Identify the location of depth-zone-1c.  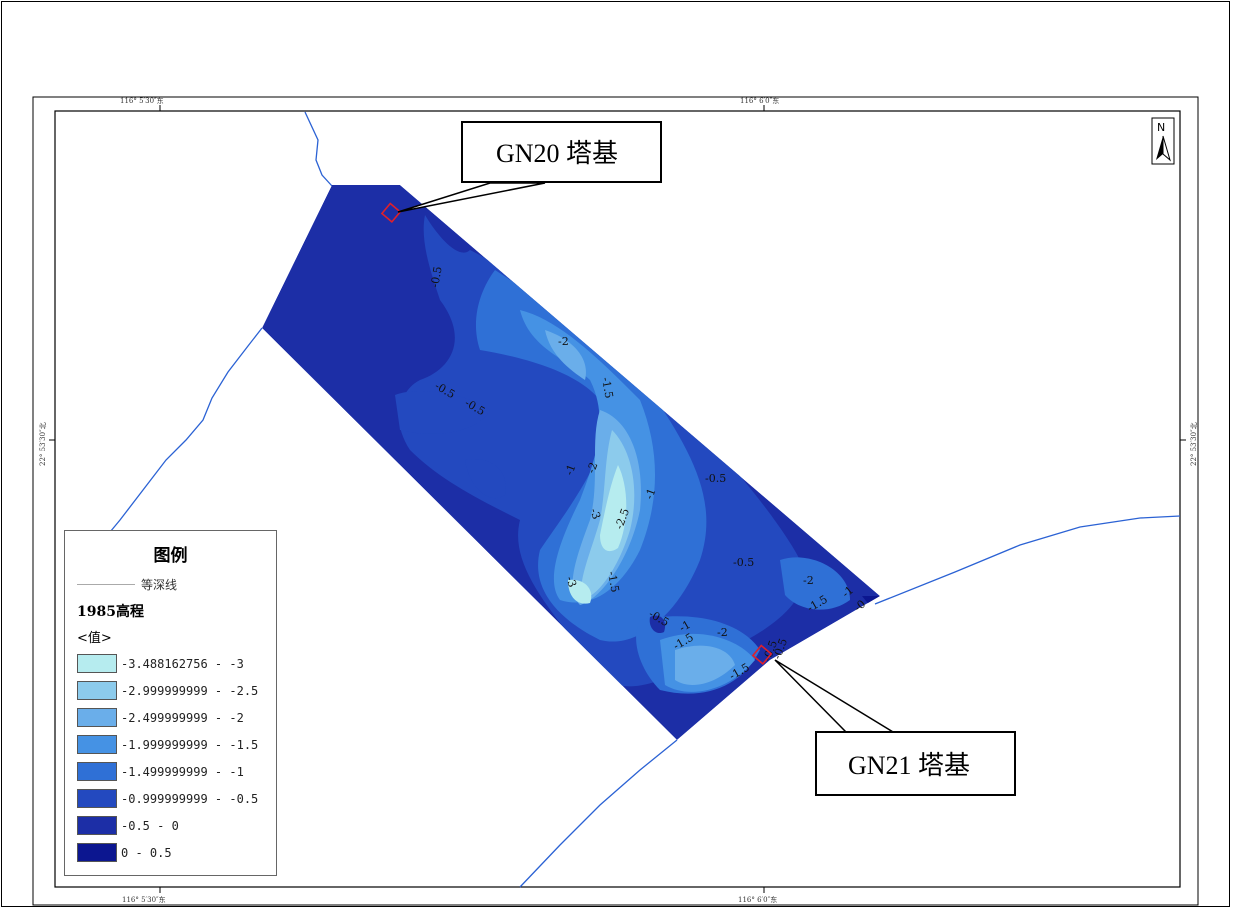
(815, 583).